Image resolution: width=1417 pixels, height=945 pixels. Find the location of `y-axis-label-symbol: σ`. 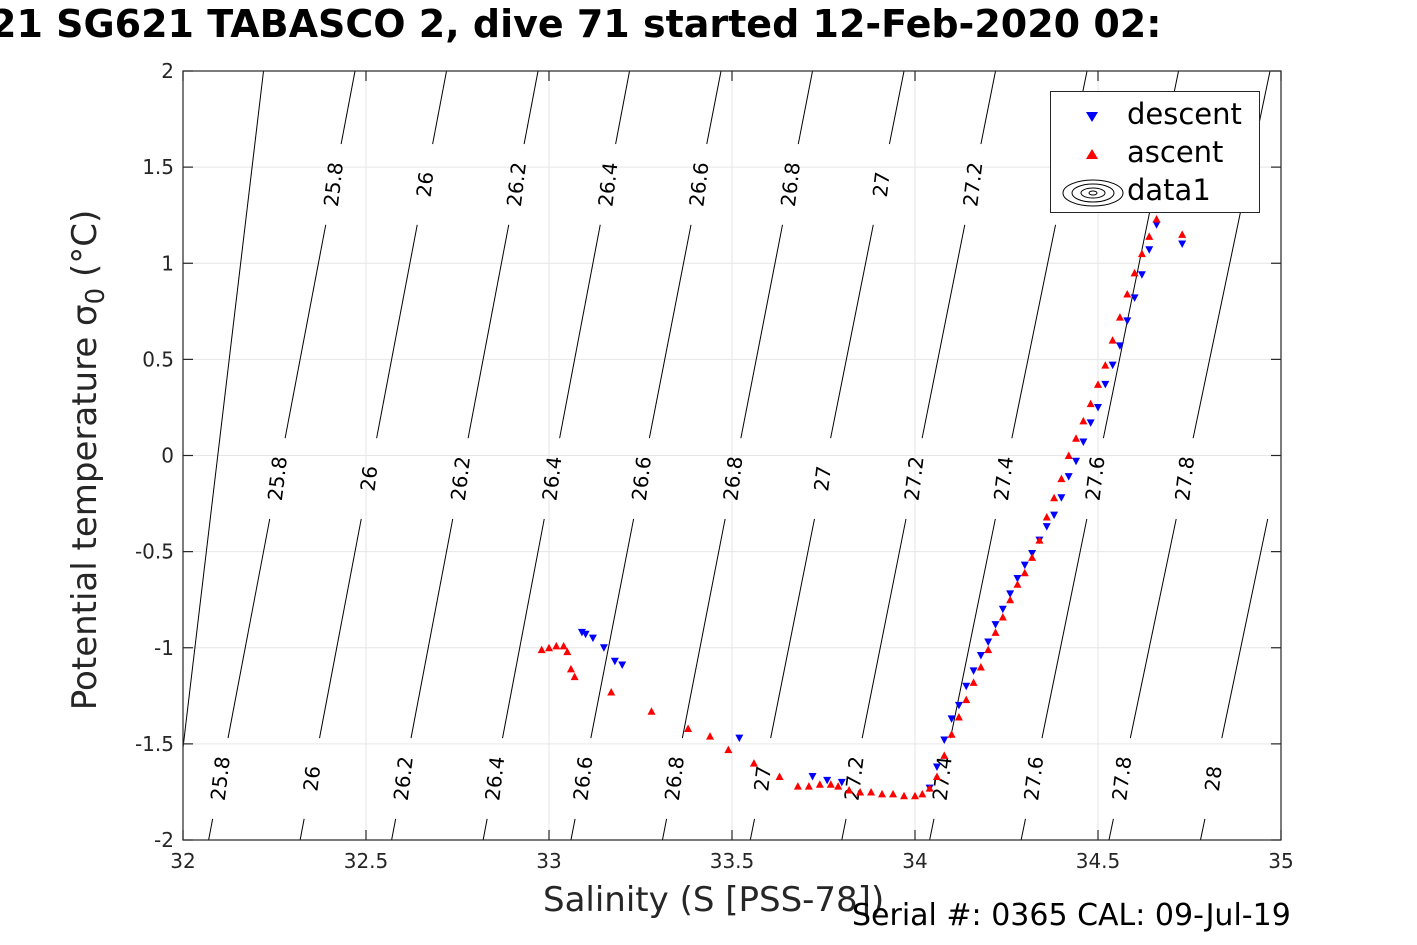

y-axis-label-symbol: σ is located at coordinates (85, 315).